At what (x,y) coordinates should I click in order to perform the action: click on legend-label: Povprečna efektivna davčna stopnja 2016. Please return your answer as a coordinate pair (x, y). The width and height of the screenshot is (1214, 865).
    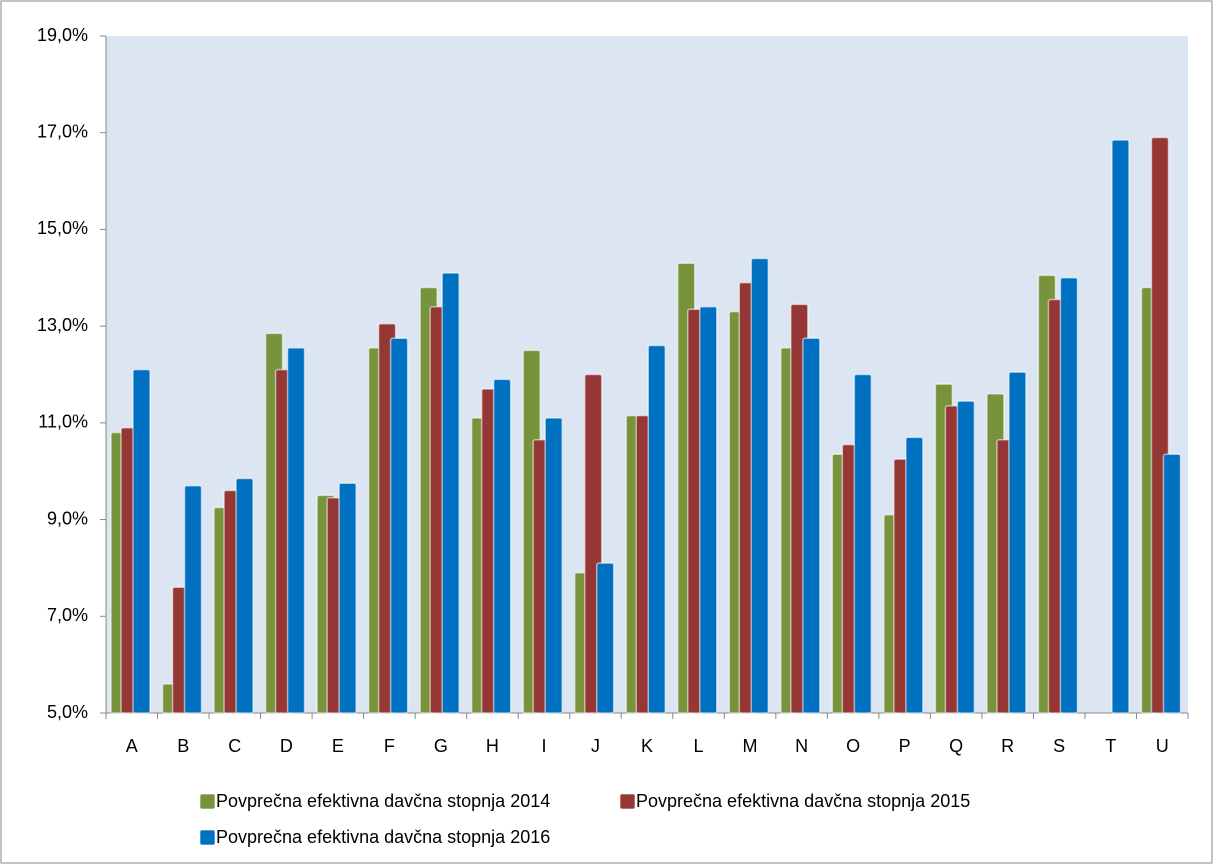
    Looking at the image, I should click on (383, 837).